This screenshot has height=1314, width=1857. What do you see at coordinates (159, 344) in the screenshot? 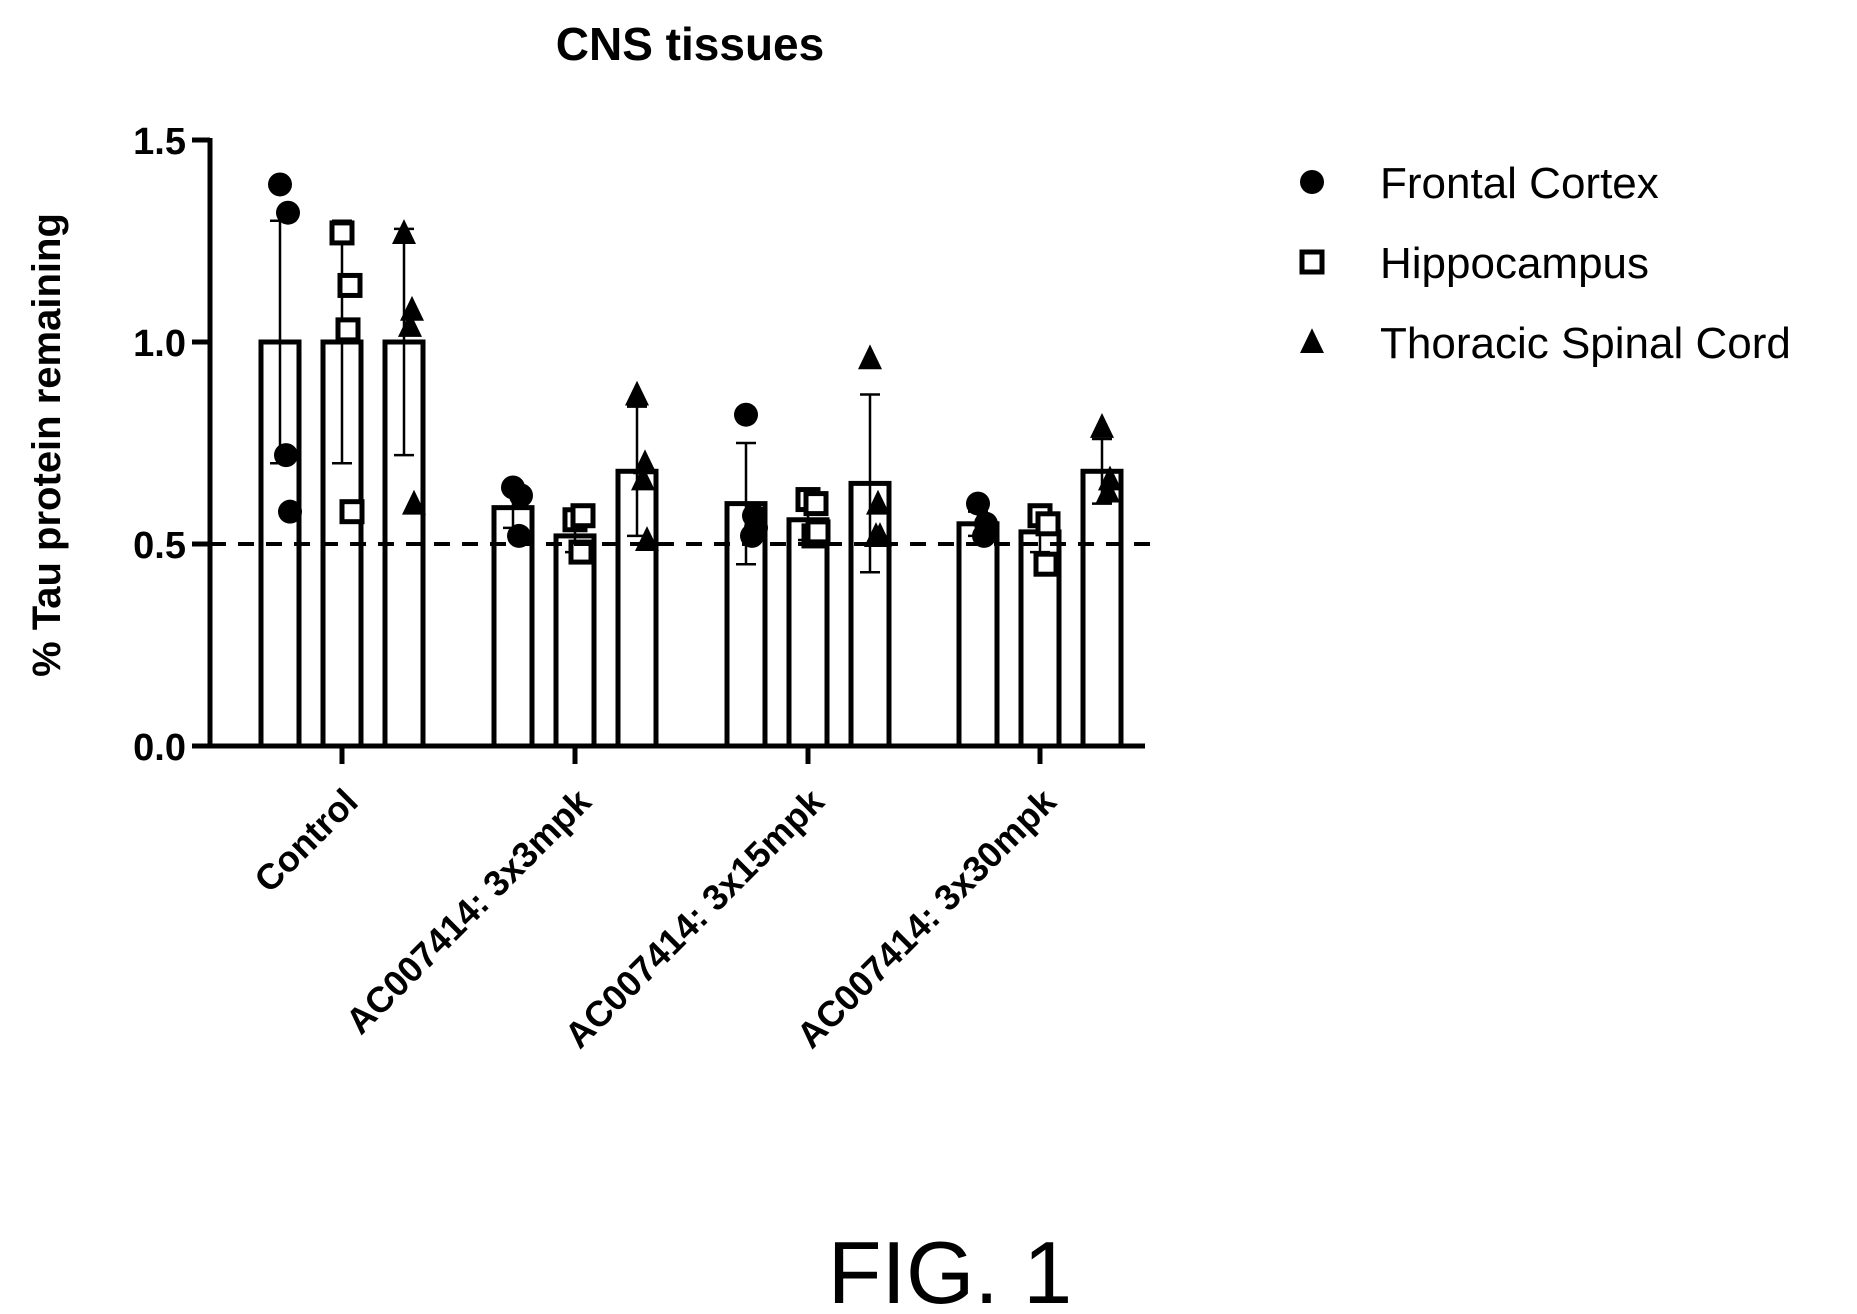
I see `y-tick-label: 1.0` at bounding box center [159, 344].